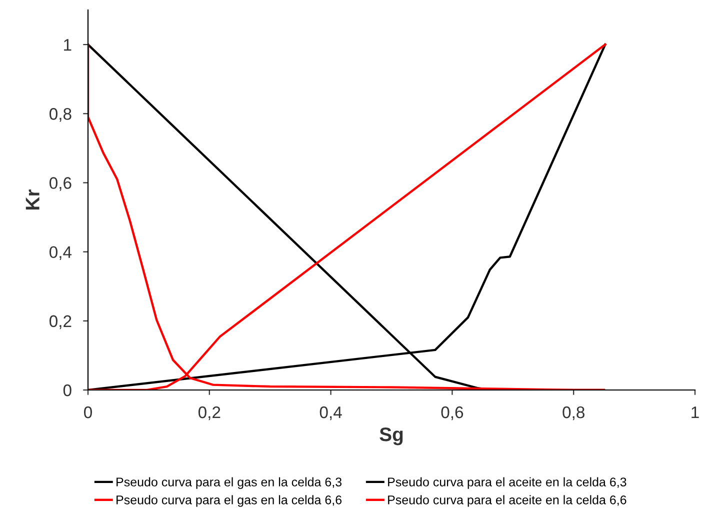 The width and height of the screenshot is (702, 526). What do you see at coordinates (695, 412) in the screenshot?
I see `x-tick-label: 1` at bounding box center [695, 412].